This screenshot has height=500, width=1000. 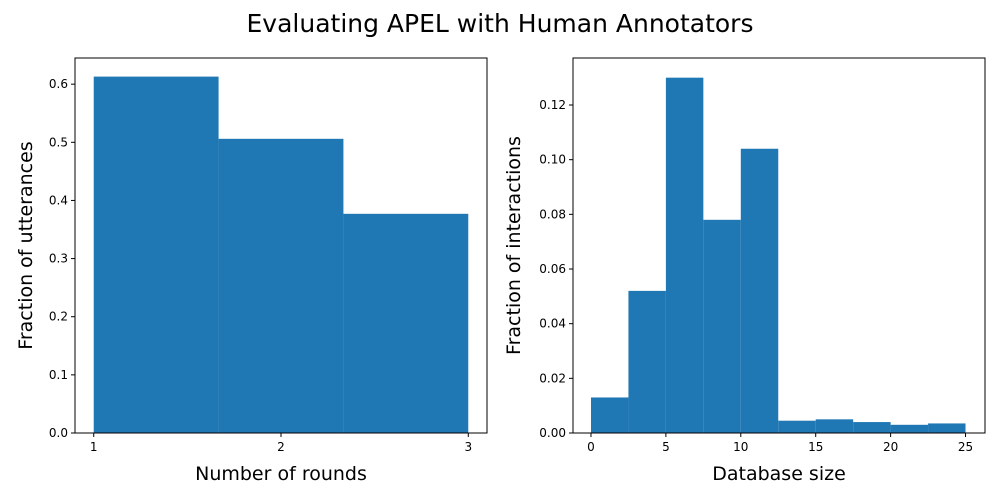 I want to click on x-tick-label: 1, so click(x=94, y=447).